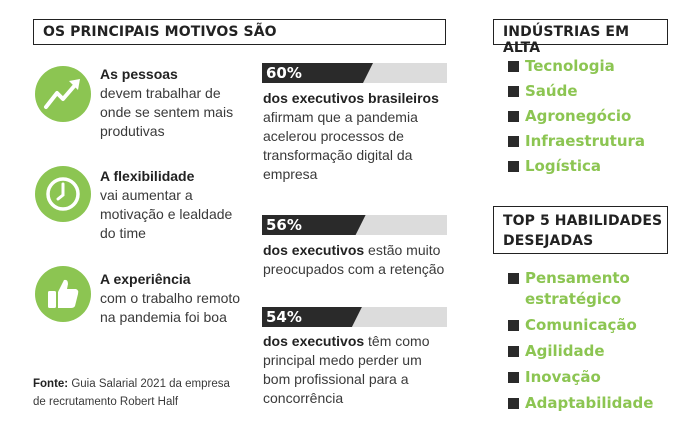 This screenshot has height=436, width=700. What do you see at coordinates (284, 73) in the screenshot?
I see `stat-1-percent: 60%` at bounding box center [284, 73].